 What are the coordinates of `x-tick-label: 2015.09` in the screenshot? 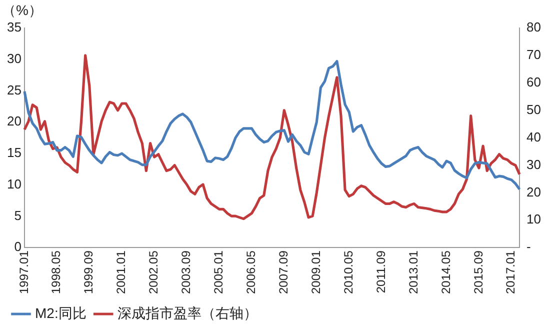 It's located at (478, 272).